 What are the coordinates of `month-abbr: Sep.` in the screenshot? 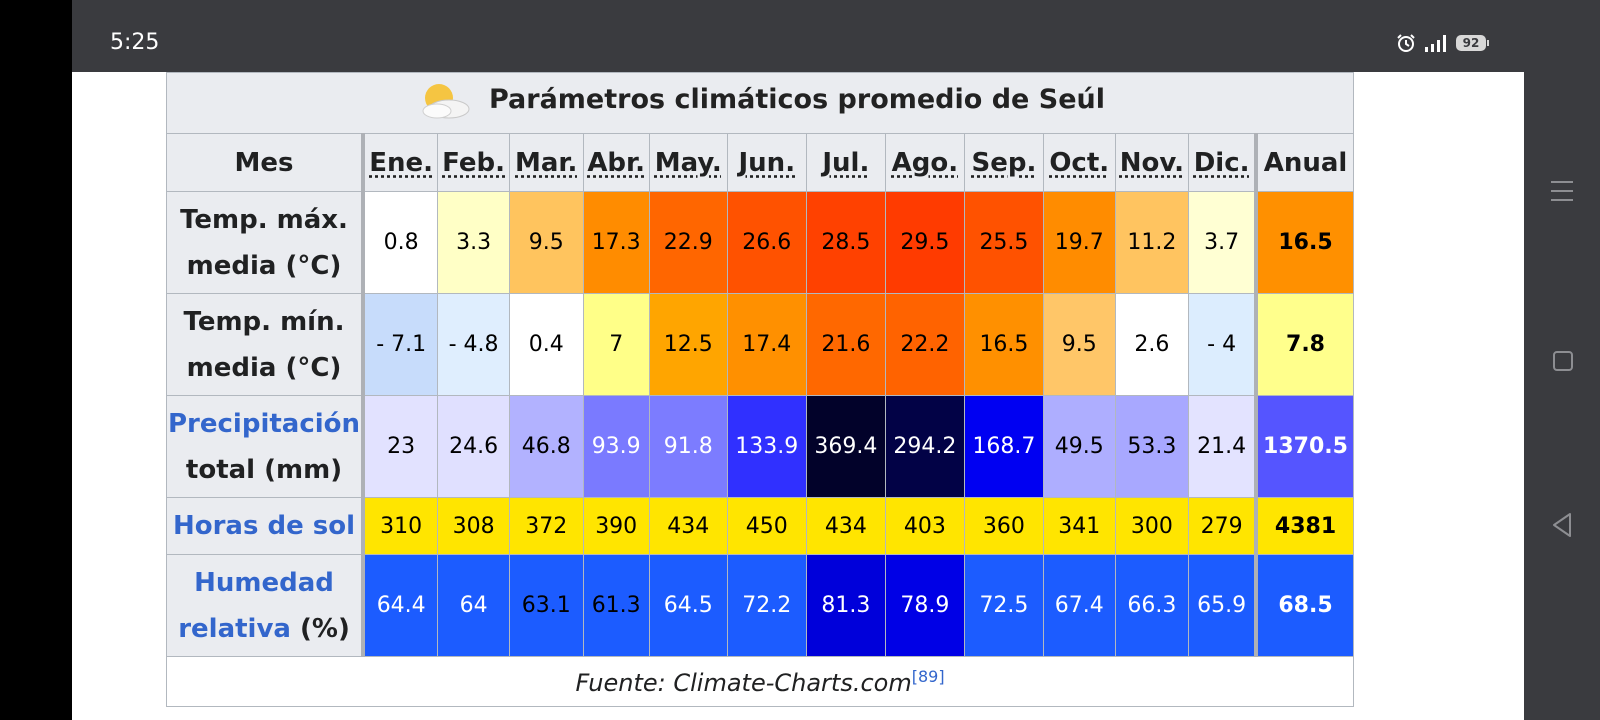 It's located at (1004, 162).